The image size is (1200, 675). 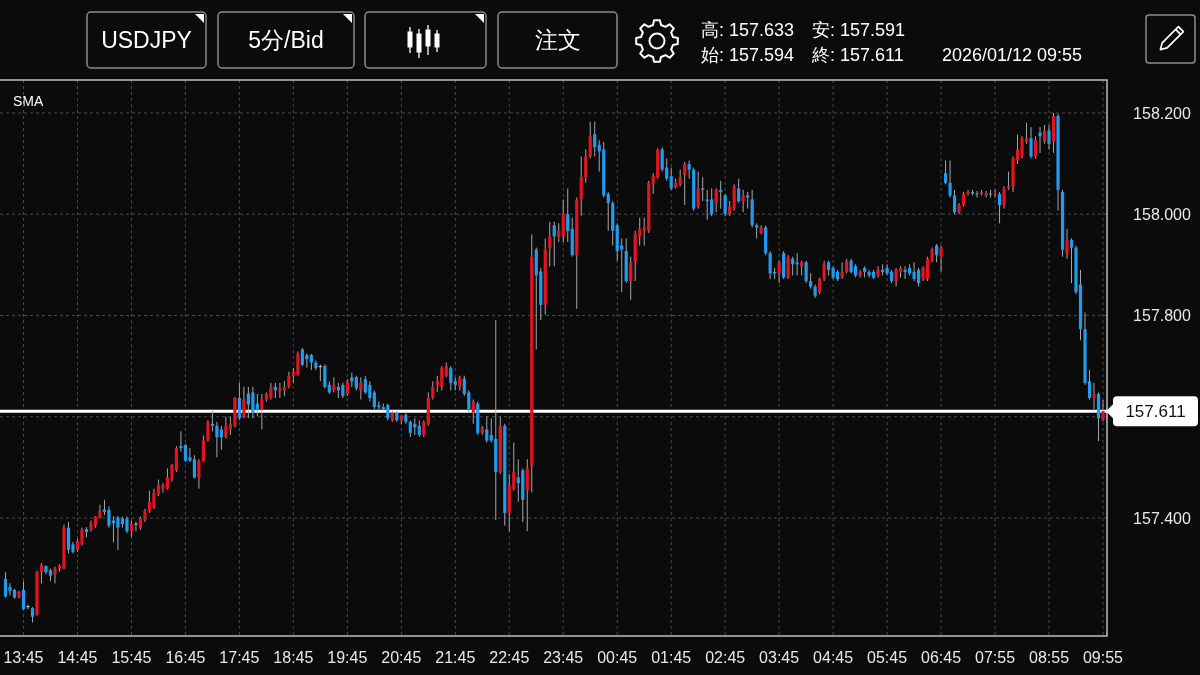 I want to click on x-tick-label: 22:45, so click(x=509, y=657).